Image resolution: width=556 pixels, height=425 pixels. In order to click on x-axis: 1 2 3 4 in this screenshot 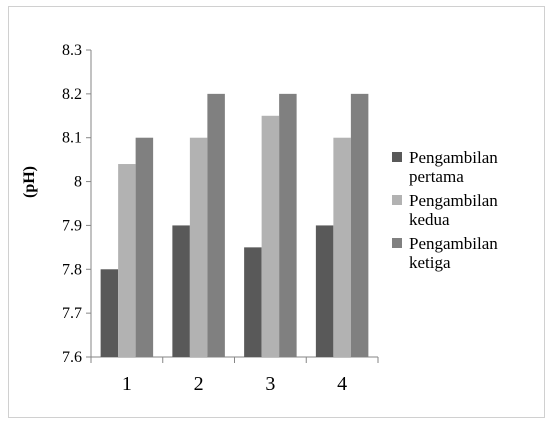, I will do `click(234, 375)`.